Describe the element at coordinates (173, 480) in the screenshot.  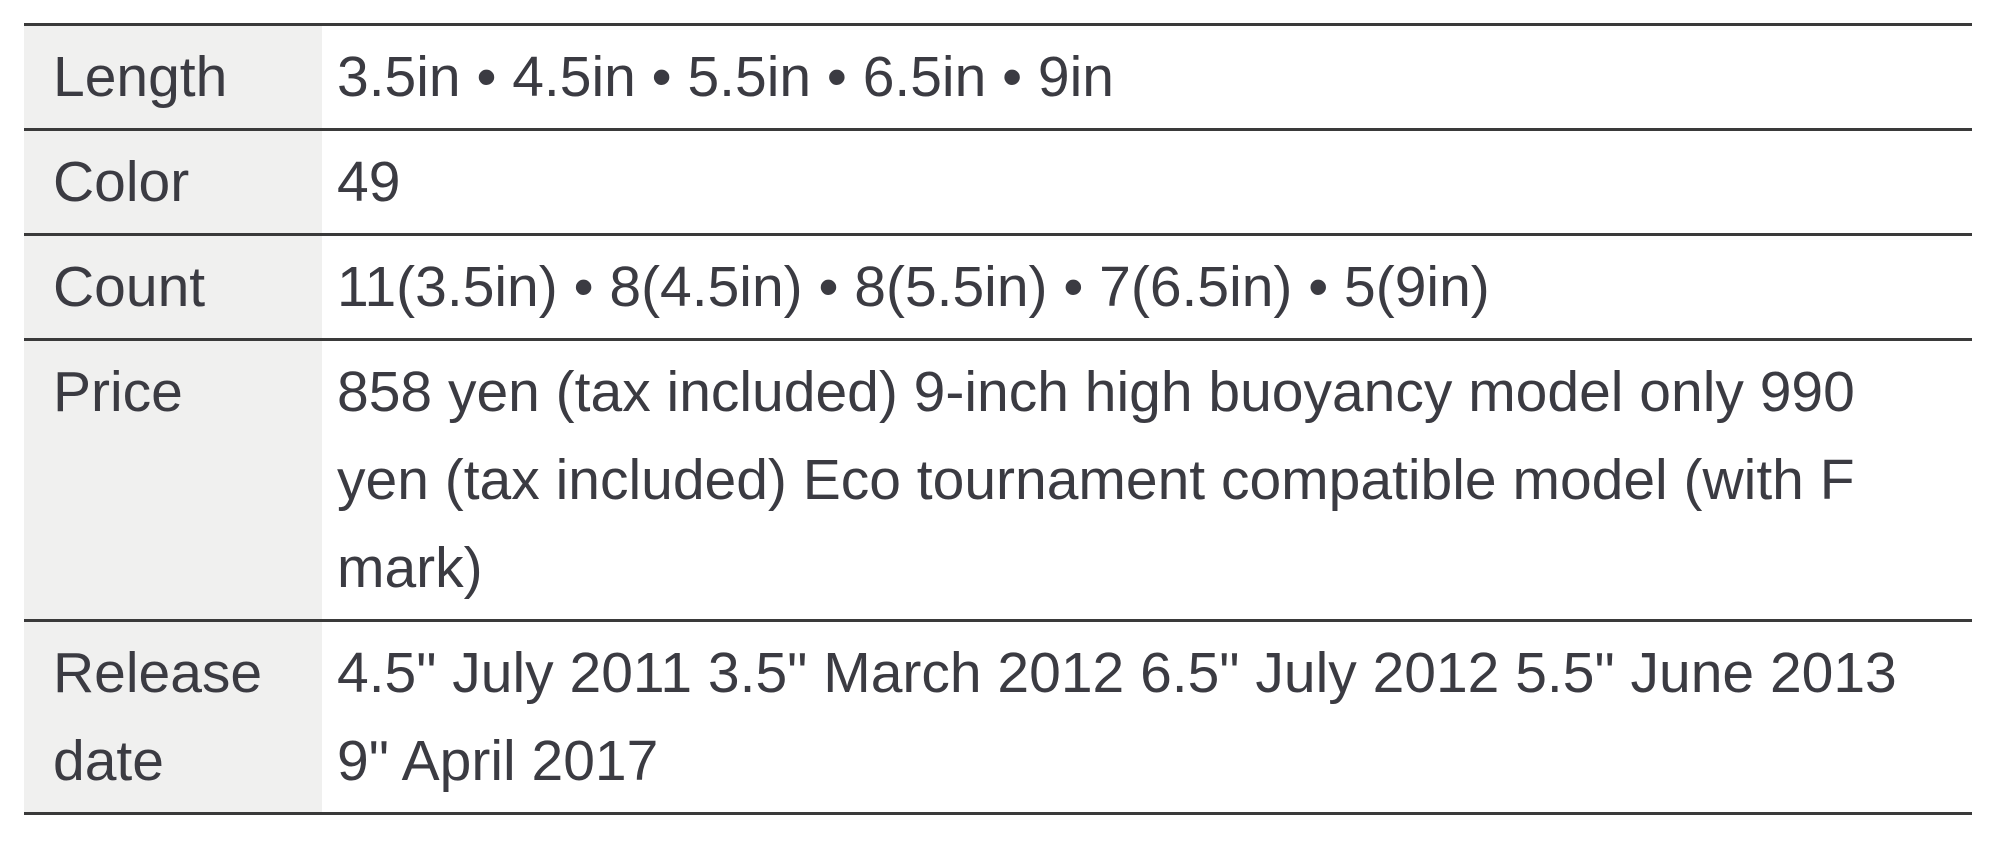
I see `row-label: Price` at that location.